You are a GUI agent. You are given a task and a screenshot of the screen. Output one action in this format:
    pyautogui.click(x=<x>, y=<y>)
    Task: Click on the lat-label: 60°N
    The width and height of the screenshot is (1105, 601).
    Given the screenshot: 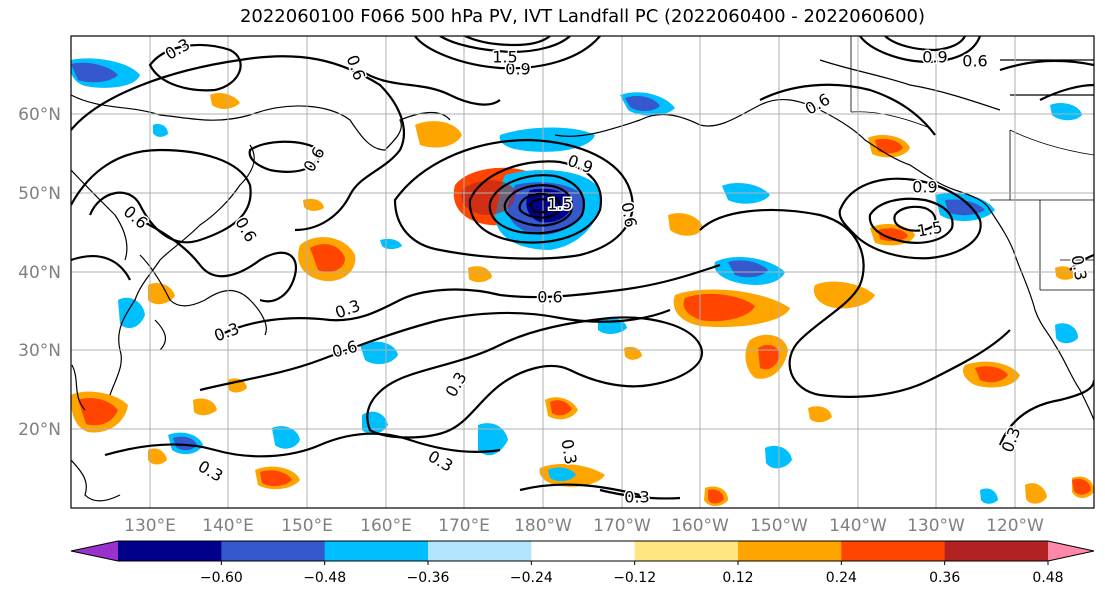 What is the action you would take?
    pyautogui.click(x=39, y=115)
    